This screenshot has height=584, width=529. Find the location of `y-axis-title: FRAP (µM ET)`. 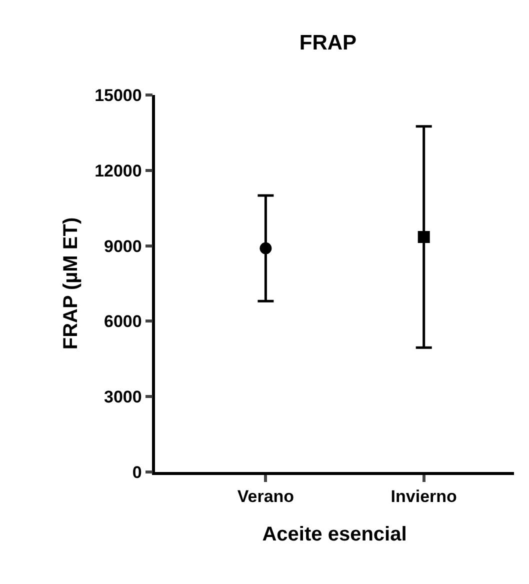

y-axis-title: FRAP (µM ET) is located at coordinates (71, 283).